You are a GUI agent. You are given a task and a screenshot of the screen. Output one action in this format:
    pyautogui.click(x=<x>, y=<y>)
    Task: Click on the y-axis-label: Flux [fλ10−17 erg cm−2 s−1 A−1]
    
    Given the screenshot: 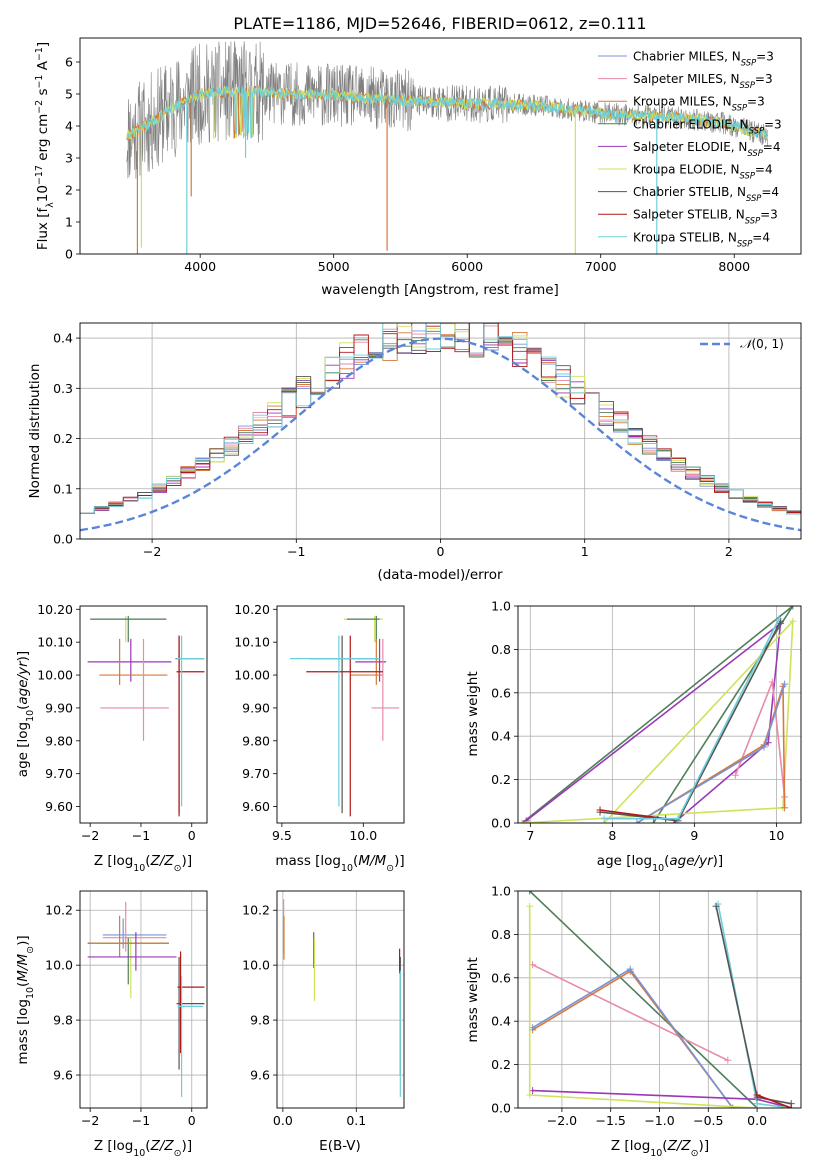 What is the action you would take?
    pyautogui.click(x=45, y=146)
    